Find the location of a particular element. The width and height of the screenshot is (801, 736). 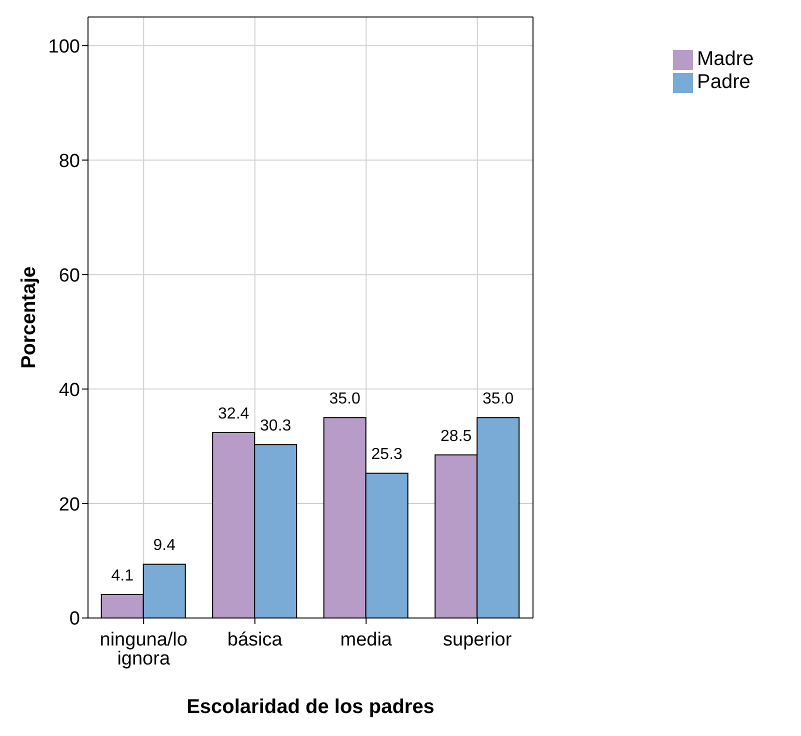

x-axis-title: Escolaridad de los padres is located at coordinates (310, 707).